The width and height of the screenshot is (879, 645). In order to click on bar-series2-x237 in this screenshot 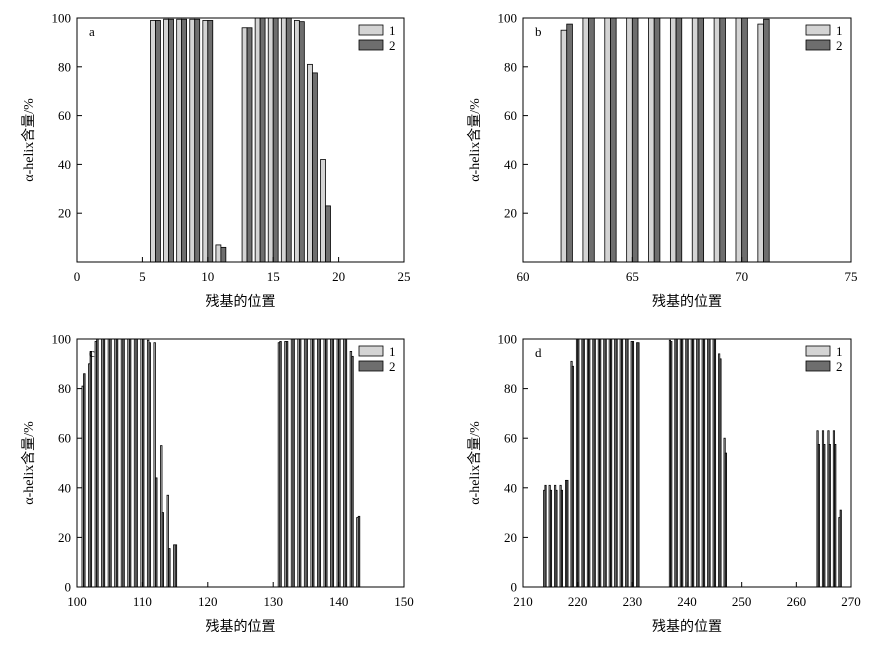, I will do `click(671, 464)`.